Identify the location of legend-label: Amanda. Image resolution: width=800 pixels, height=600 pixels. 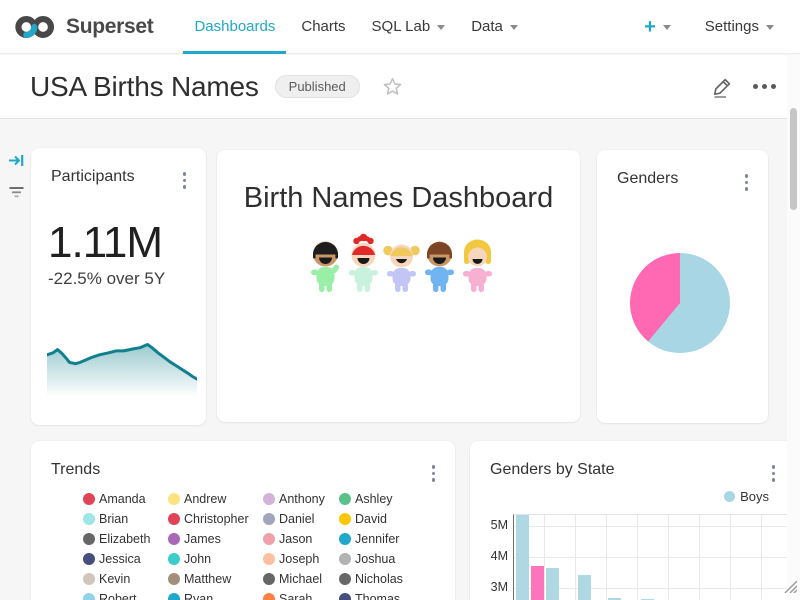
(122, 499).